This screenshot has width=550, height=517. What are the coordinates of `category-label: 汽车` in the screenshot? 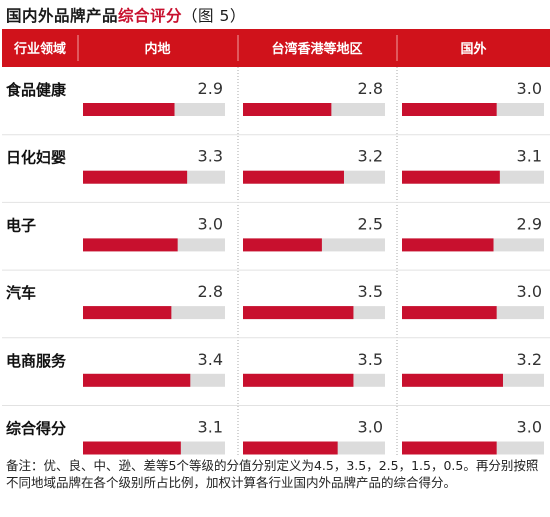 It's located at (21, 293).